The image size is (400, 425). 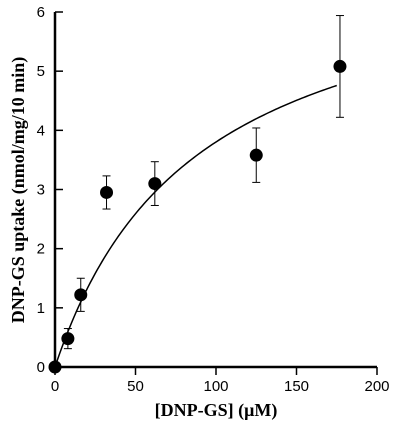 What do you see at coordinates (41, 190) in the screenshot?
I see `y-tick-label: 3` at bounding box center [41, 190].